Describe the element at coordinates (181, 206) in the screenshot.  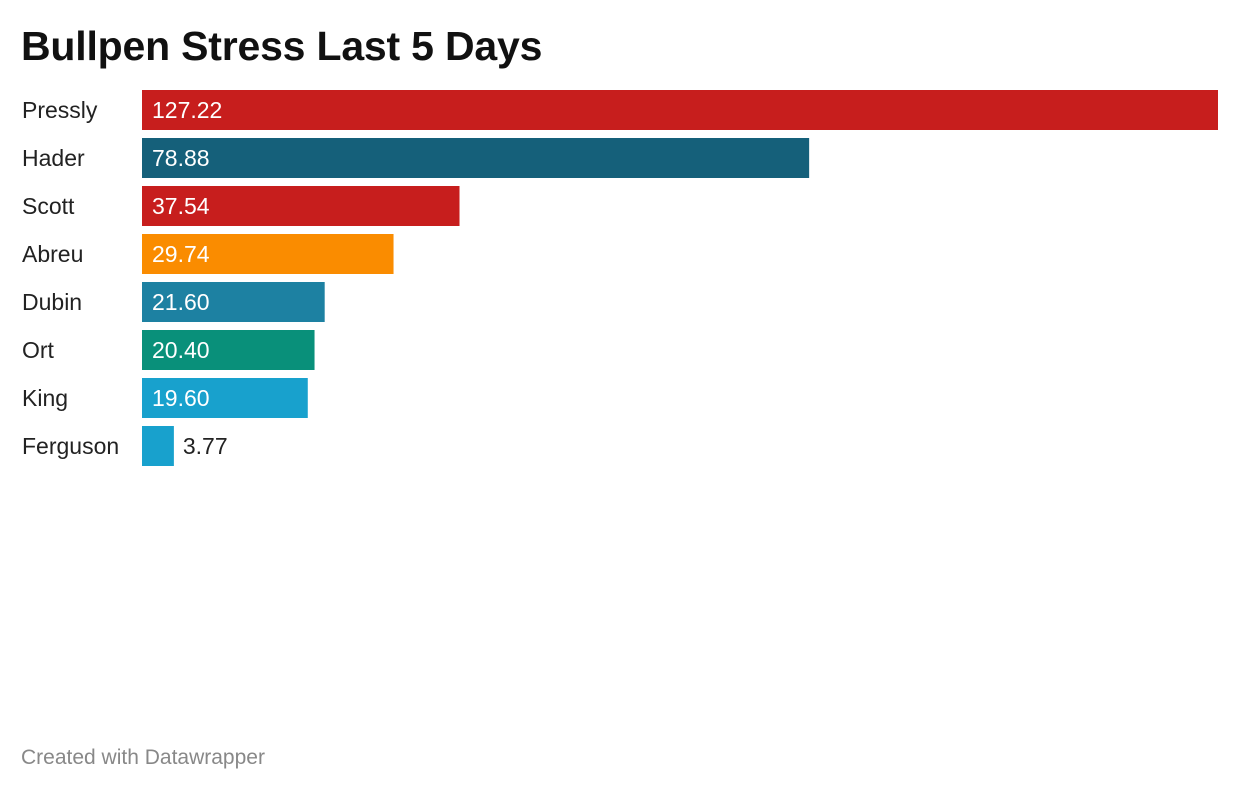
I see `value-label-scott: 37.54` at that location.